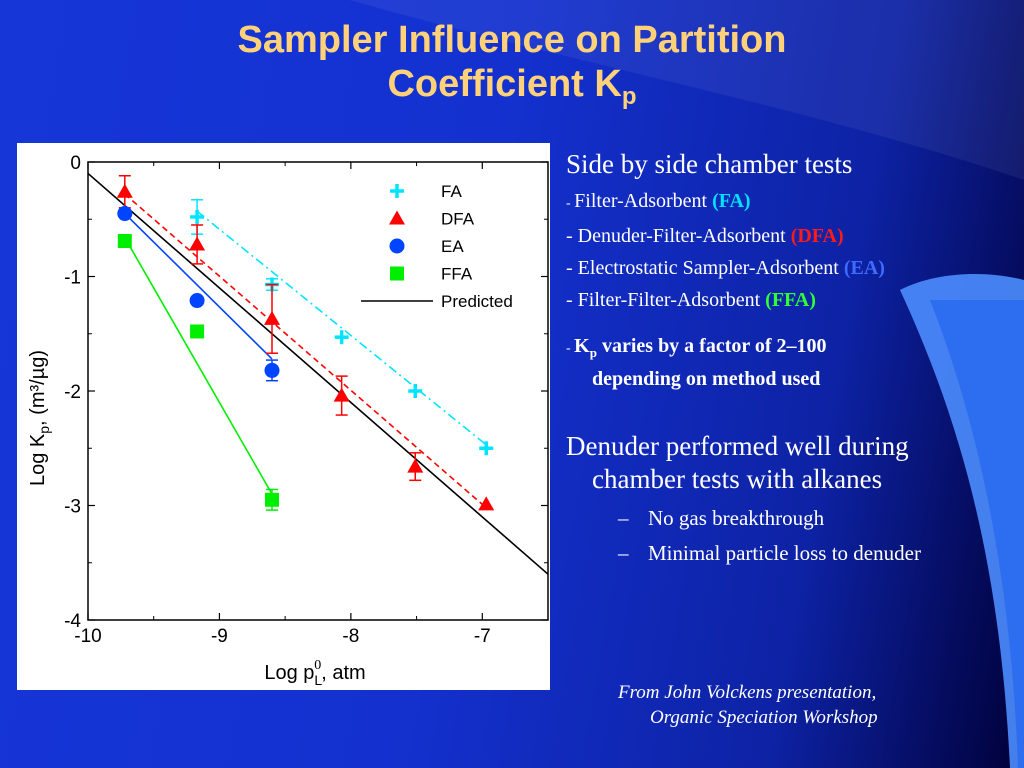 The height and width of the screenshot is (768, 1024). Describe the element at coordinates (482, 636) in the screenshot. I see `x-tick-label: -7` at that location.